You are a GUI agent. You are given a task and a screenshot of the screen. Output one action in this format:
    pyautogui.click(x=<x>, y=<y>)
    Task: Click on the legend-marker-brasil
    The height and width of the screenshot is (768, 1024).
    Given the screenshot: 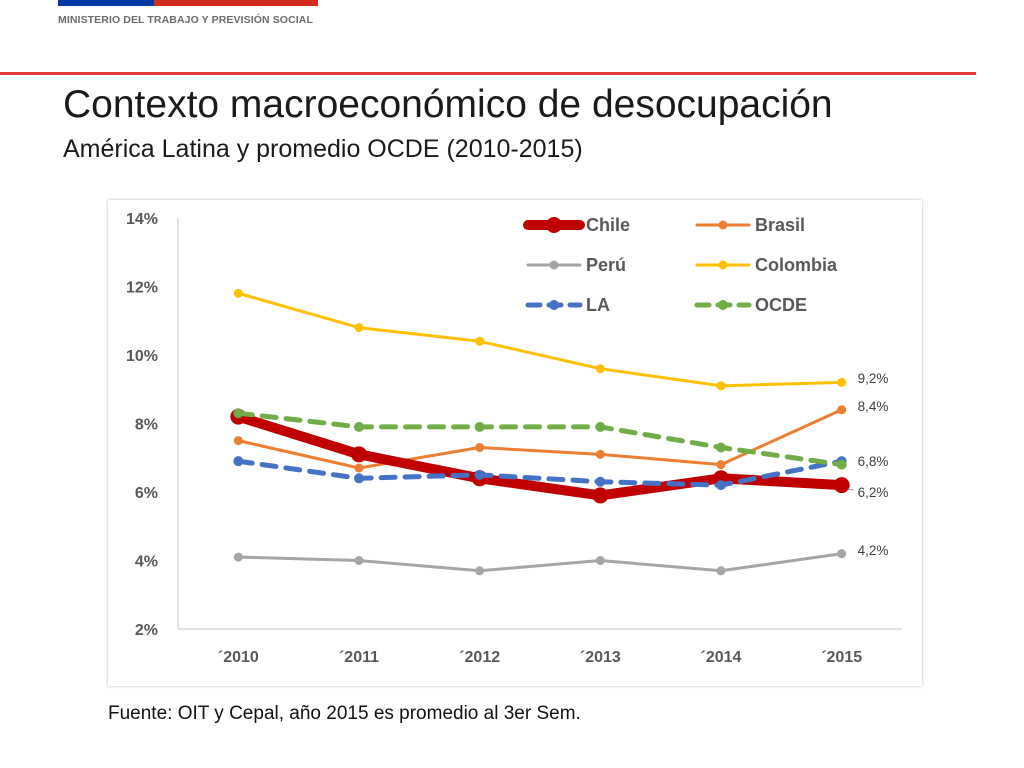 What is the action you would take?
    pyautogui.click(x=723, y=225)
    